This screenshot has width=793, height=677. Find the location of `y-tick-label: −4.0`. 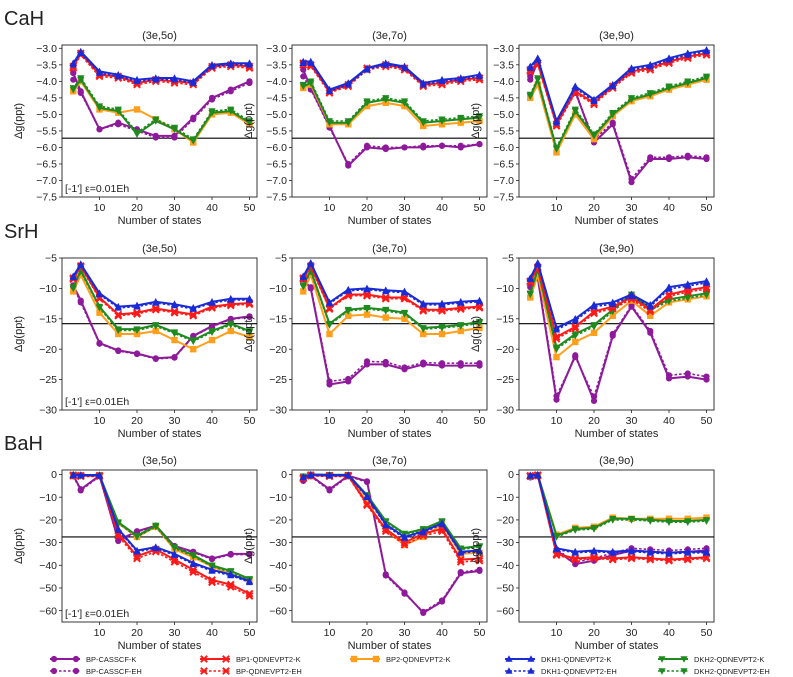

y-tick-label: −4.0 is located at coordinates (276, 82).